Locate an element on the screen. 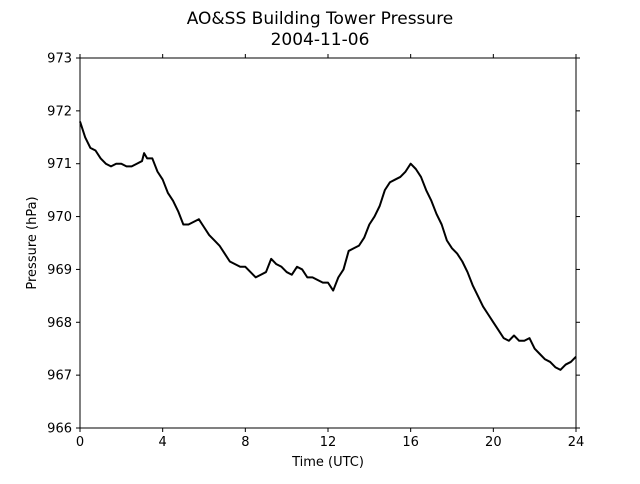 This screenshot has height=484, width=640. y-tick-label: 971 is located at coordinates (59, 164).